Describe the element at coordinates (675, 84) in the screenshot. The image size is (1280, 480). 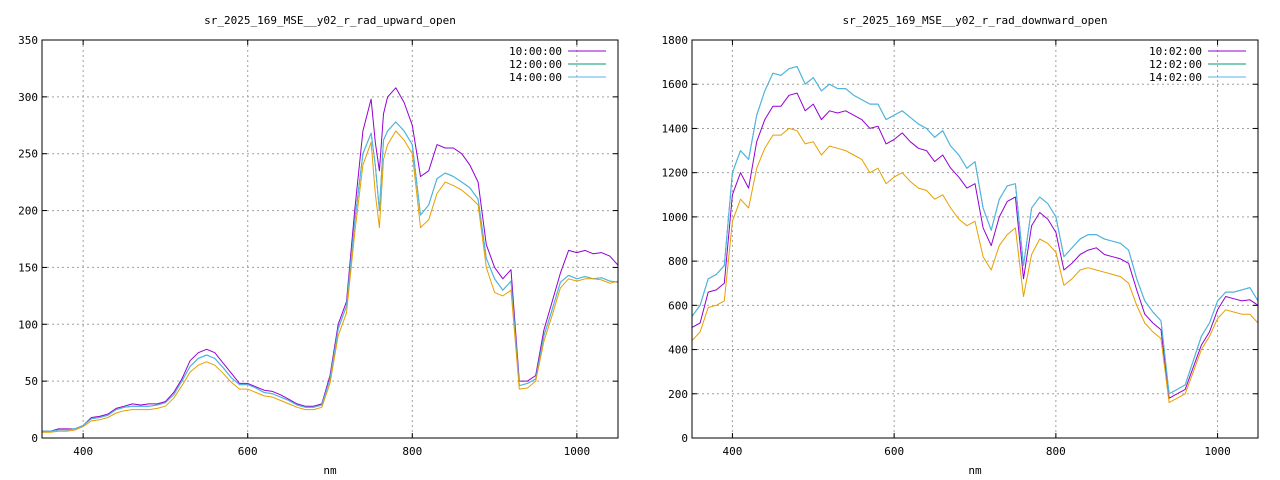
I see `y-tick-label: 1600` at that location.